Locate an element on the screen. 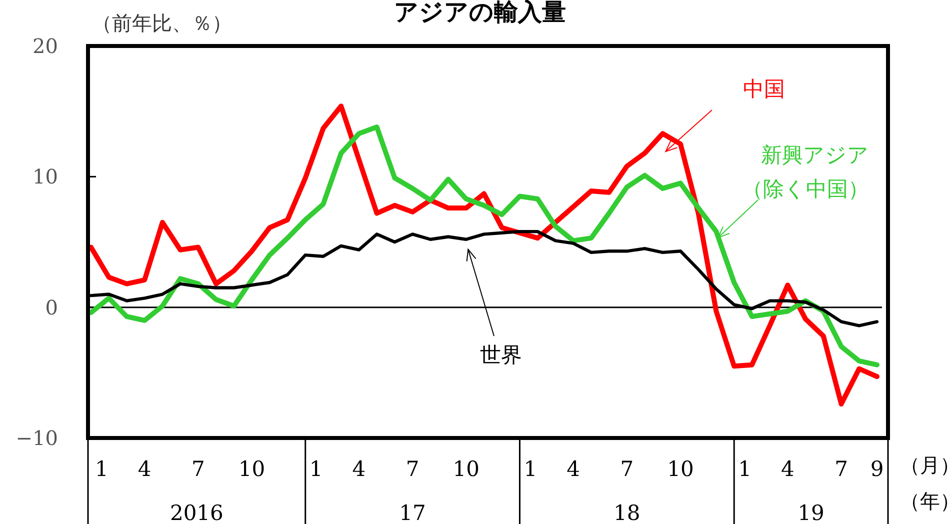  y-tick-label: 20 is located at coordinates (45, 46).